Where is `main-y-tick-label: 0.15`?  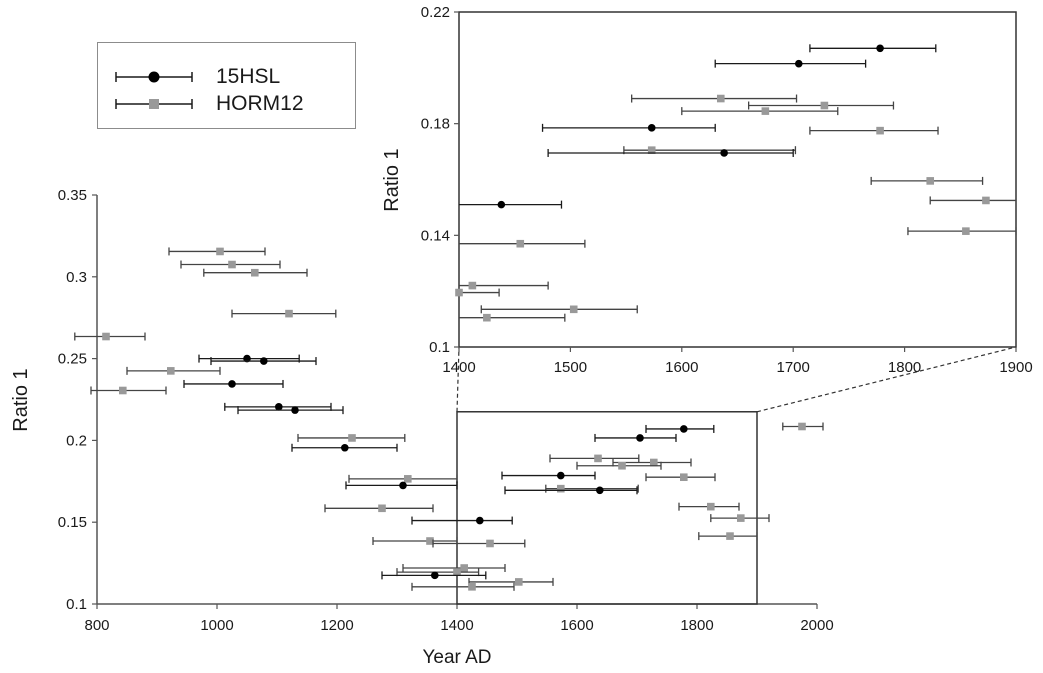 main-y-tick-label: 0.15 is located at coordinates (72, 522).